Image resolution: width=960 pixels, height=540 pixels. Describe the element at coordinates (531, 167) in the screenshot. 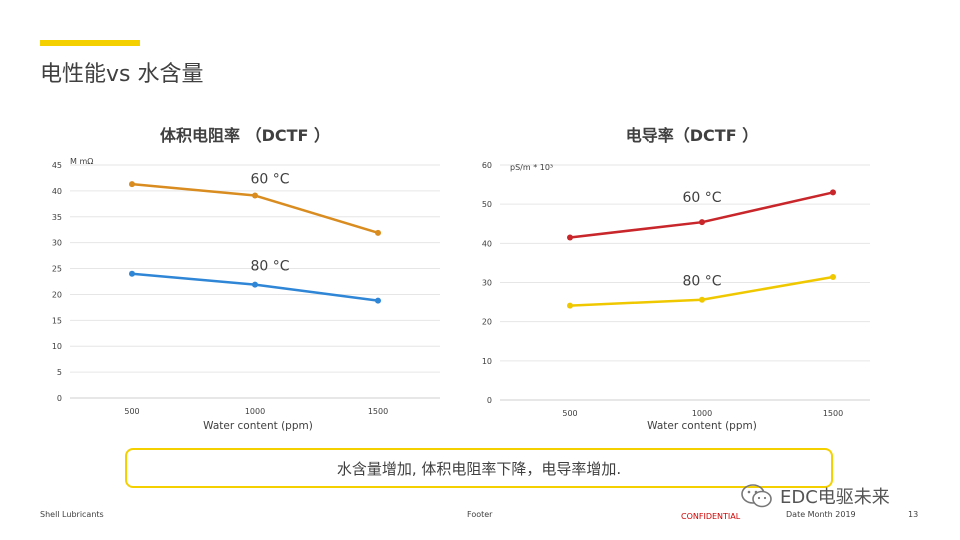

I see `y-unit-label: pS/m * 10³` at that location.